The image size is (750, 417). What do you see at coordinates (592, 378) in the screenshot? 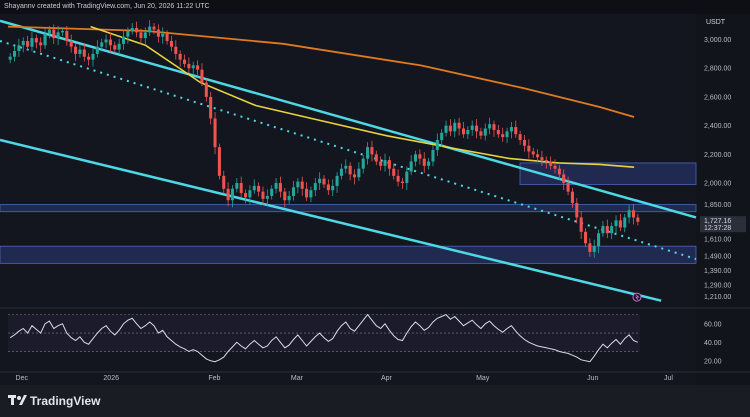
I see `time-tick-label: Jun` at bounding box center [592, 378].